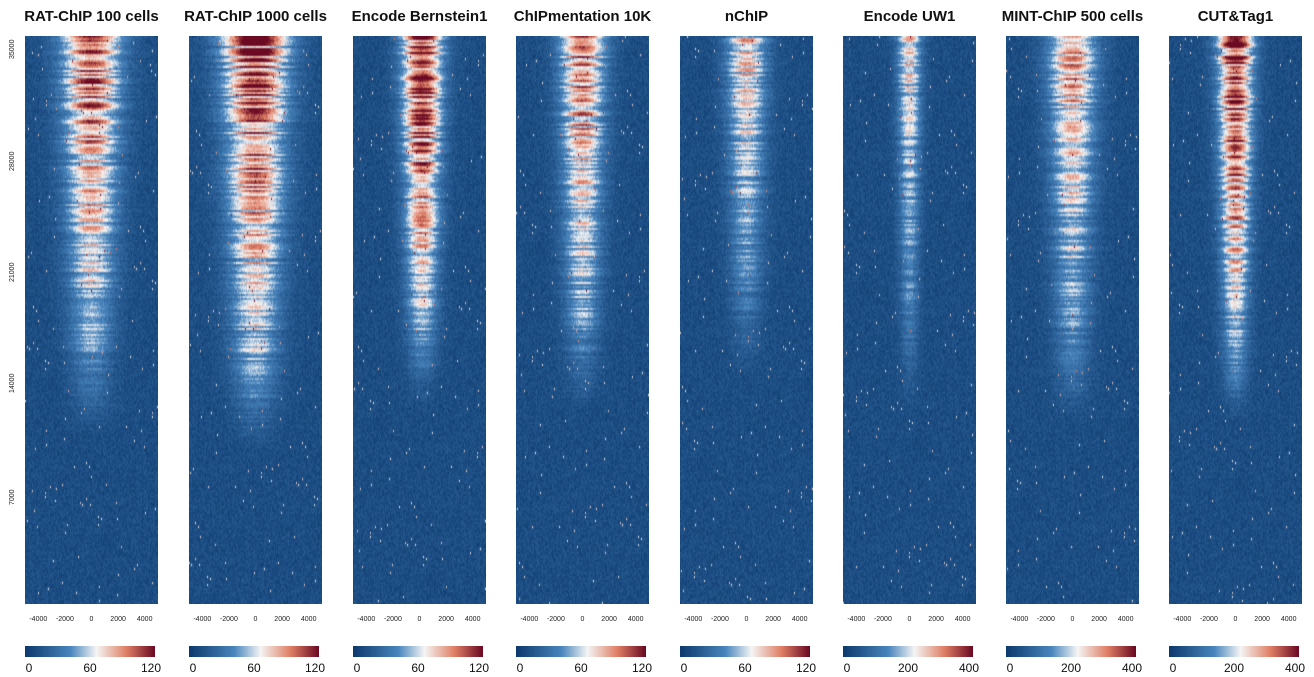  I want to click on panel-title: RAT-ChIP 1000 cells, so click(255, 16).